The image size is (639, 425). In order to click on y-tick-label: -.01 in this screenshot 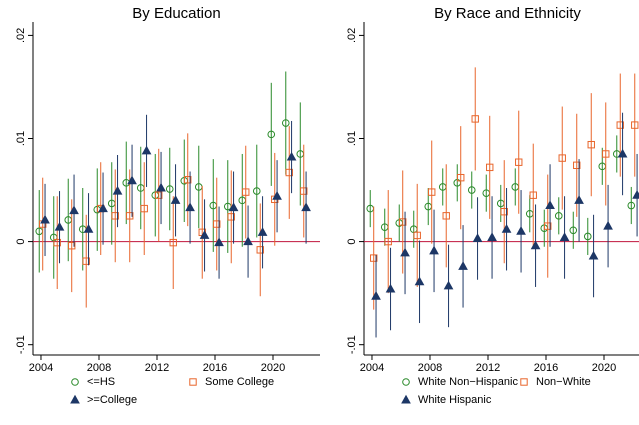, I will do `click(352, 344)`.